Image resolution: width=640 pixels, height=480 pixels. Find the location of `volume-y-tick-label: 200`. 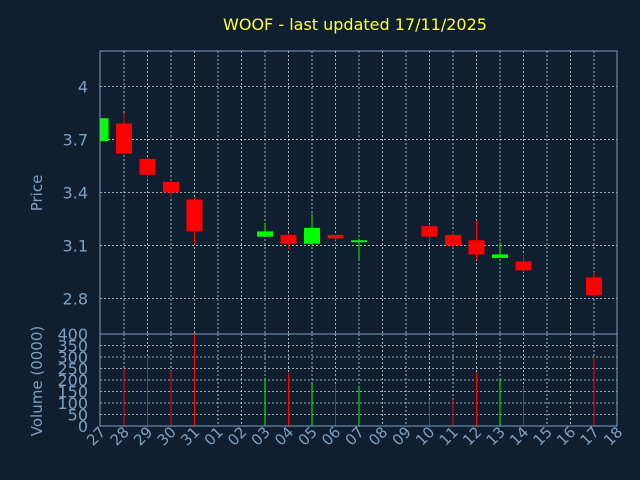

volume-y-tick-label: 200 is located at coordinates (72, 380).